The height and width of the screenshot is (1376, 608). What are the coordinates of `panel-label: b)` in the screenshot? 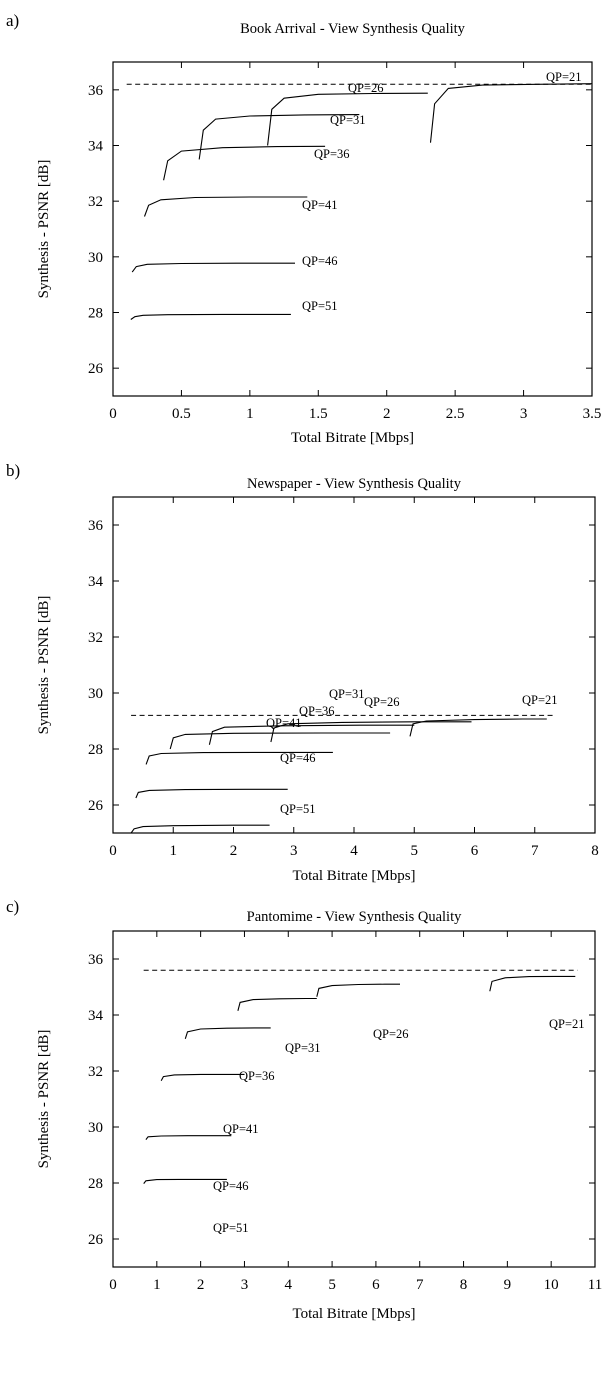 It's located at (13, 470).